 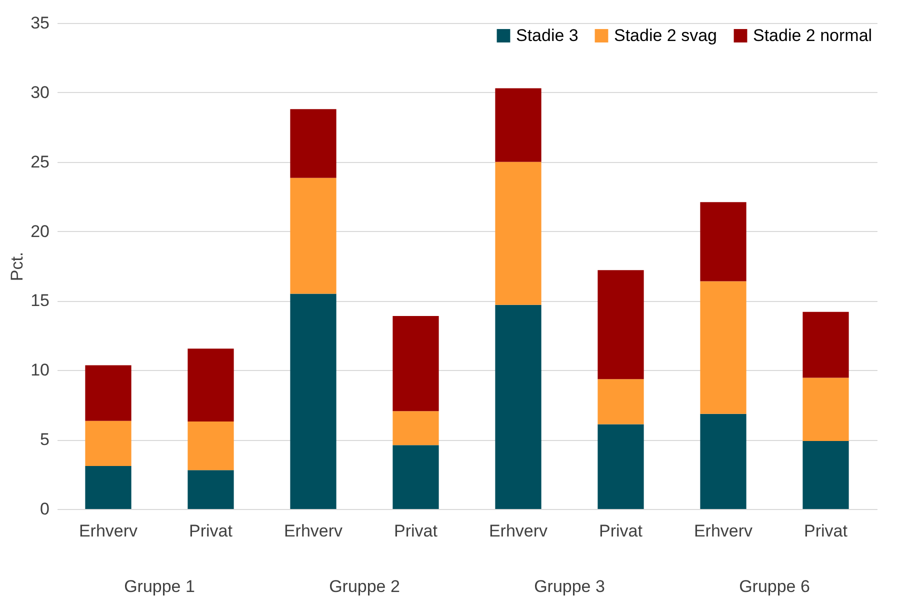 I want to click on legend-label: Stadie 2 svag, so click(x=666, y=35).